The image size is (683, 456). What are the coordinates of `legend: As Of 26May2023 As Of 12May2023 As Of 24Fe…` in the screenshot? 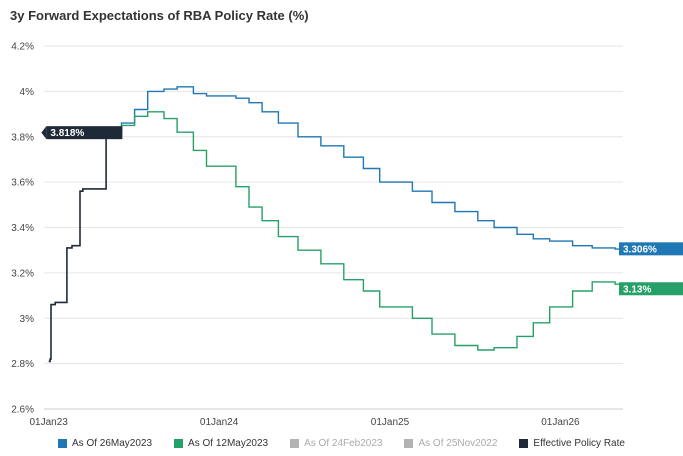 It's located at (352, 443).